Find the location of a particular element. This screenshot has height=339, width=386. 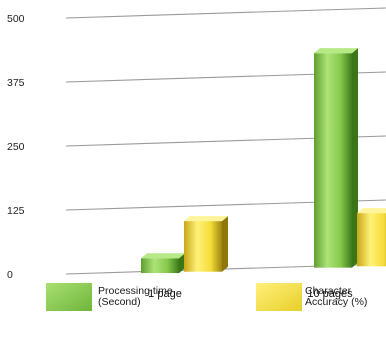

legend-label: Character is located at coordinates (328, 291).